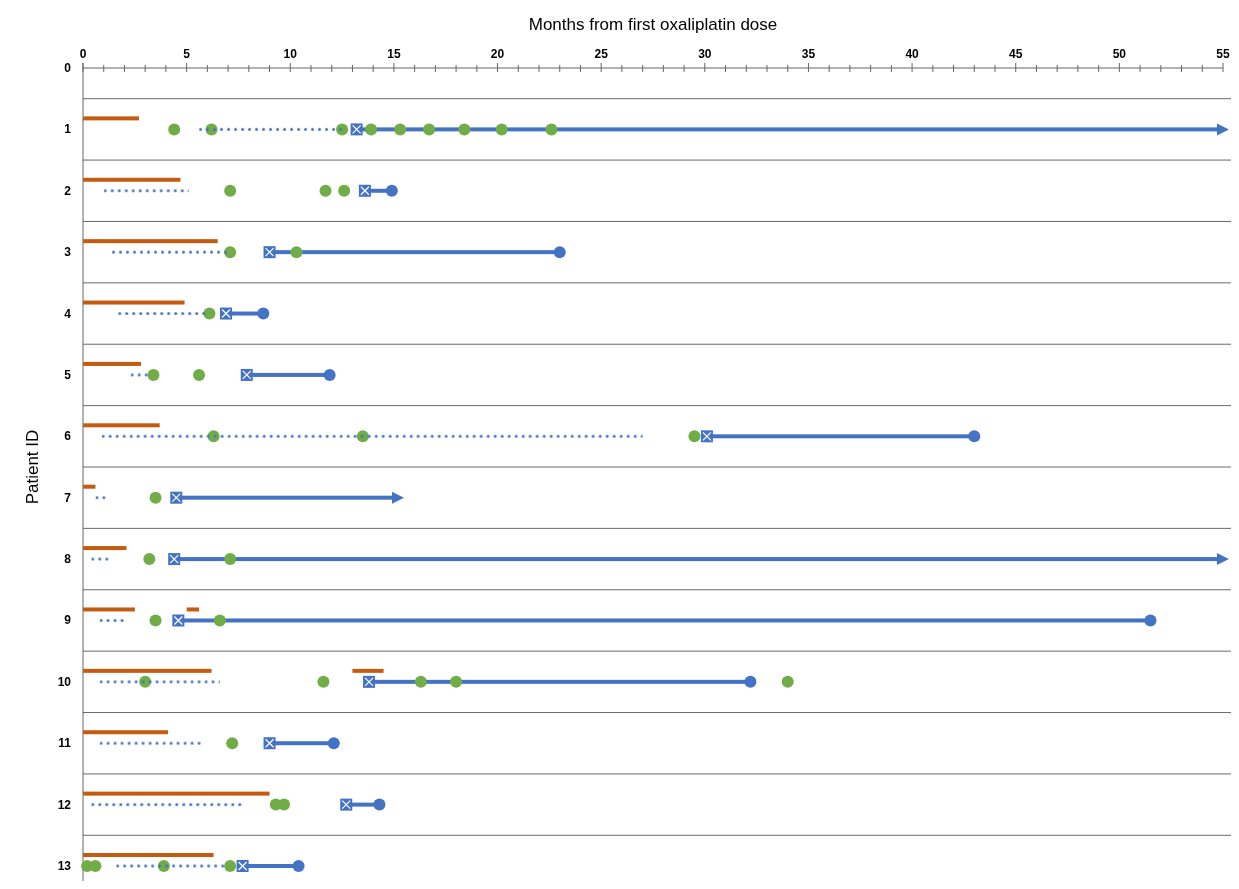 This screenshot has height=889, width=1239. What do you see at coordinates (187, 54) in the screenshot?
I see `x-tick-label: 5` at bounding box center [187, 54].